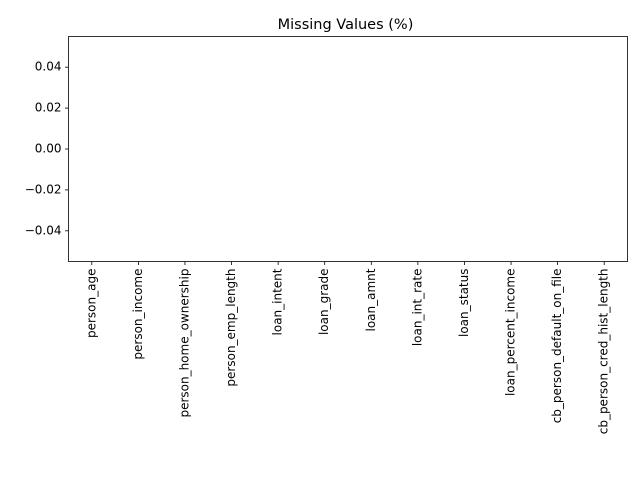  Describe the element at coordinates (346, 25) in the screenshot. I see `chart-title: Missing Values (%)` at that location.